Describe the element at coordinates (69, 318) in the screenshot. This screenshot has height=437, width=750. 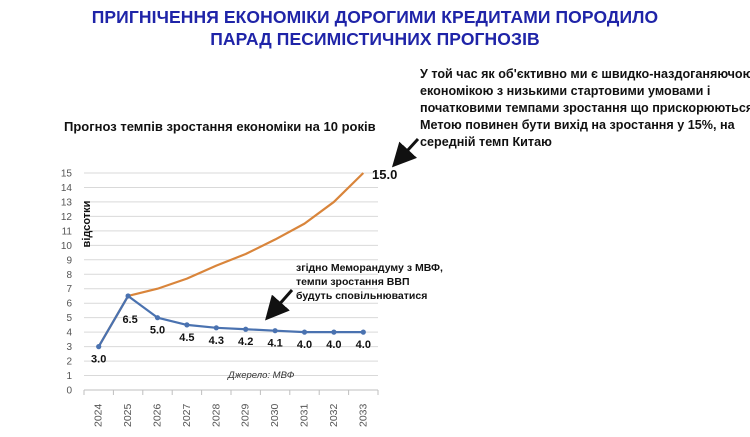
I see `y-tick-label: 5` at that location.